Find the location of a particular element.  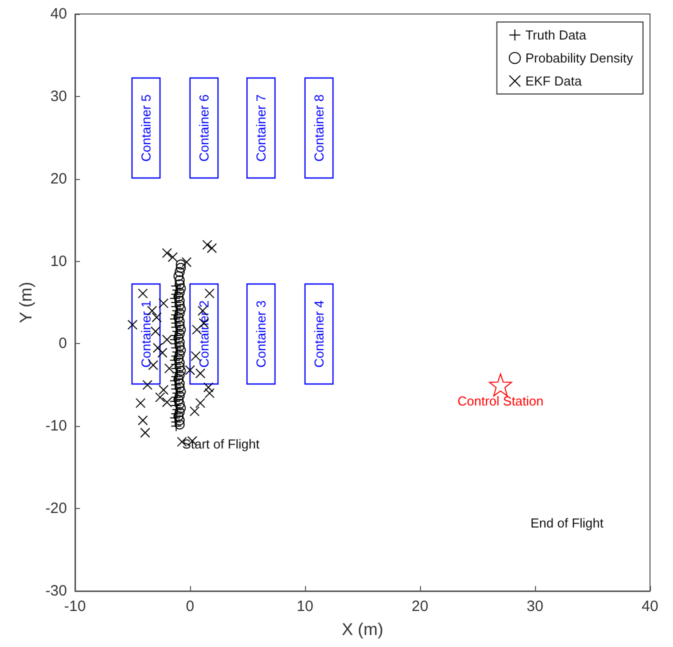

annotation: Container 7 is located at coordinates (261, 128).